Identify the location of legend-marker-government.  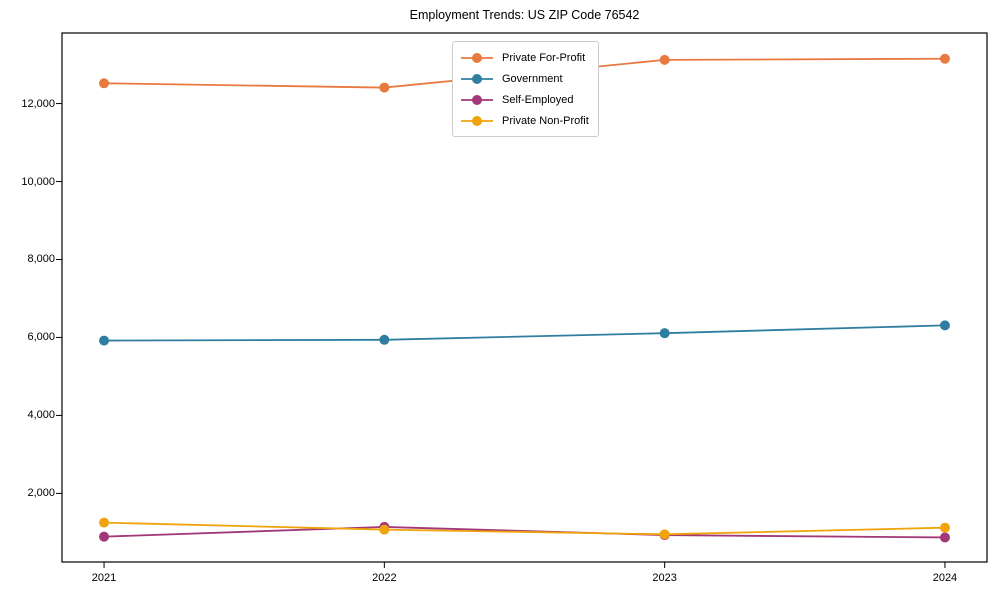
(477, 78).